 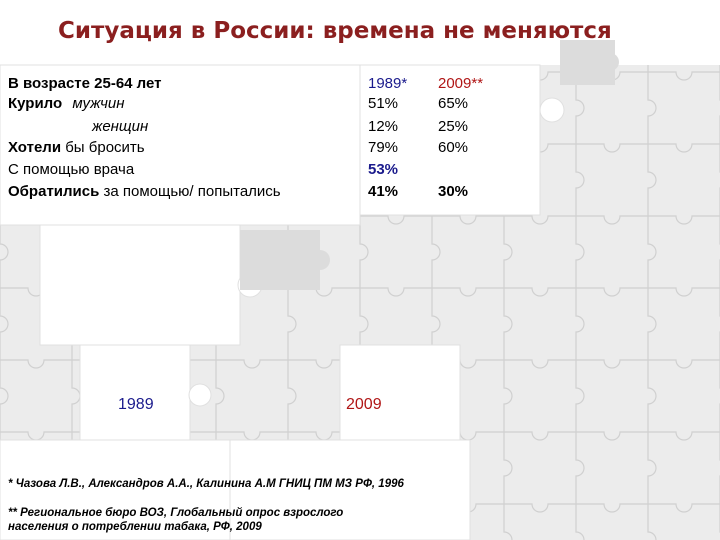 I want to click on cell-men-1989: 51%, so click(x=383, y=103).